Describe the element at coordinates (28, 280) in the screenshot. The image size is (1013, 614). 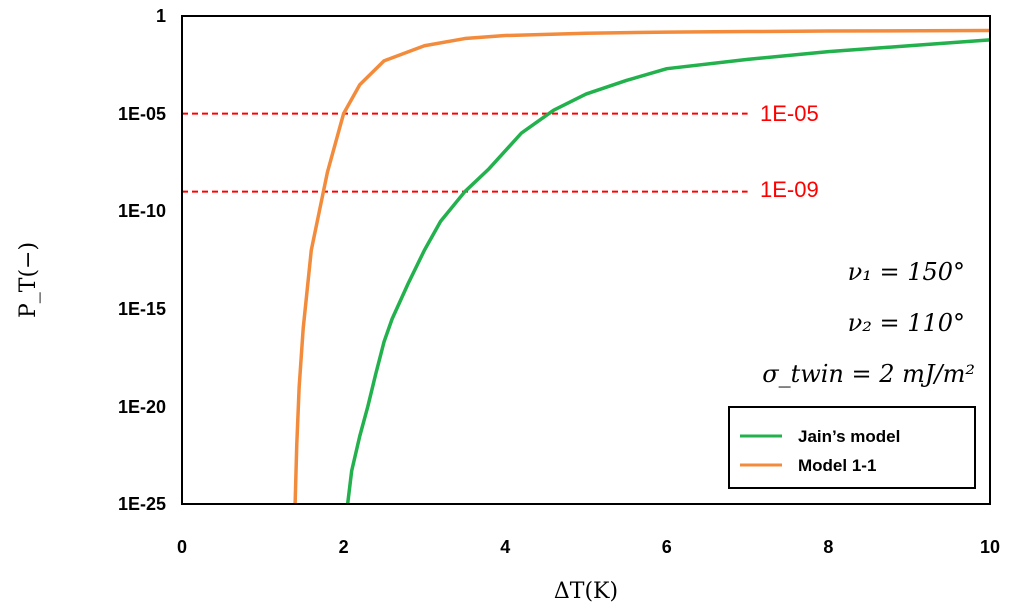
I see `y-axis-title: P_T(−)` at that location.